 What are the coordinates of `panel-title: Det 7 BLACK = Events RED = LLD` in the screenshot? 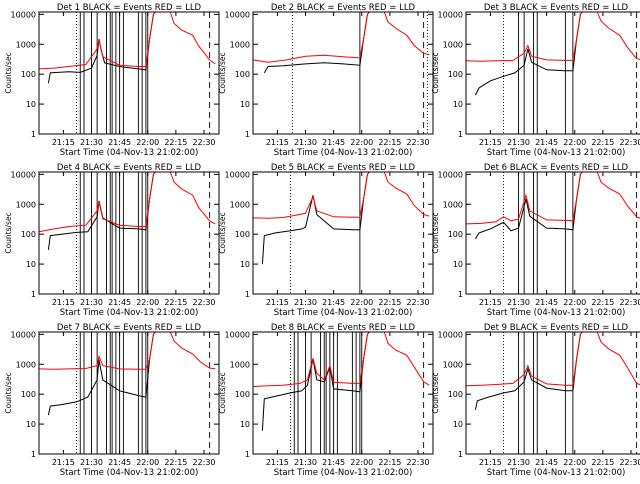 It's located at (129, 328).